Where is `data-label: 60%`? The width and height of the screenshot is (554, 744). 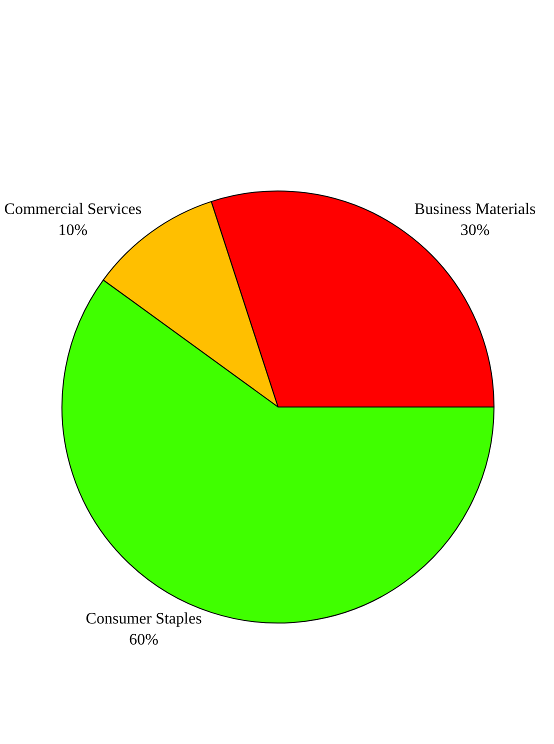 data-label: 60% is located at coordinates (143, 639).